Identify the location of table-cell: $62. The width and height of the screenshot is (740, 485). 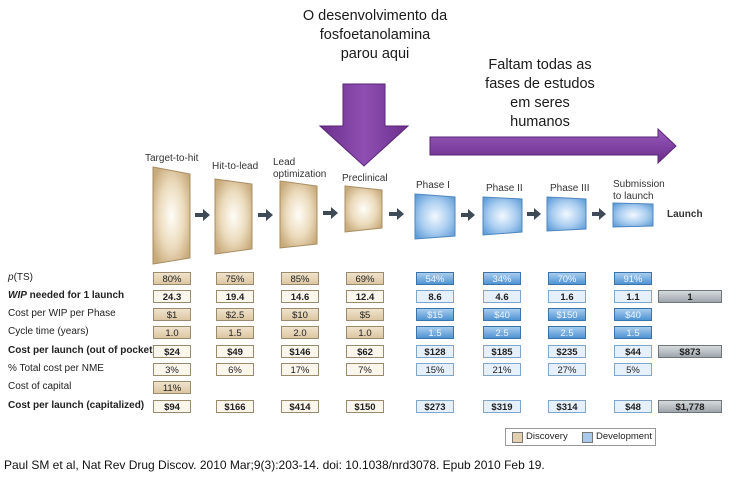
(365, 351).